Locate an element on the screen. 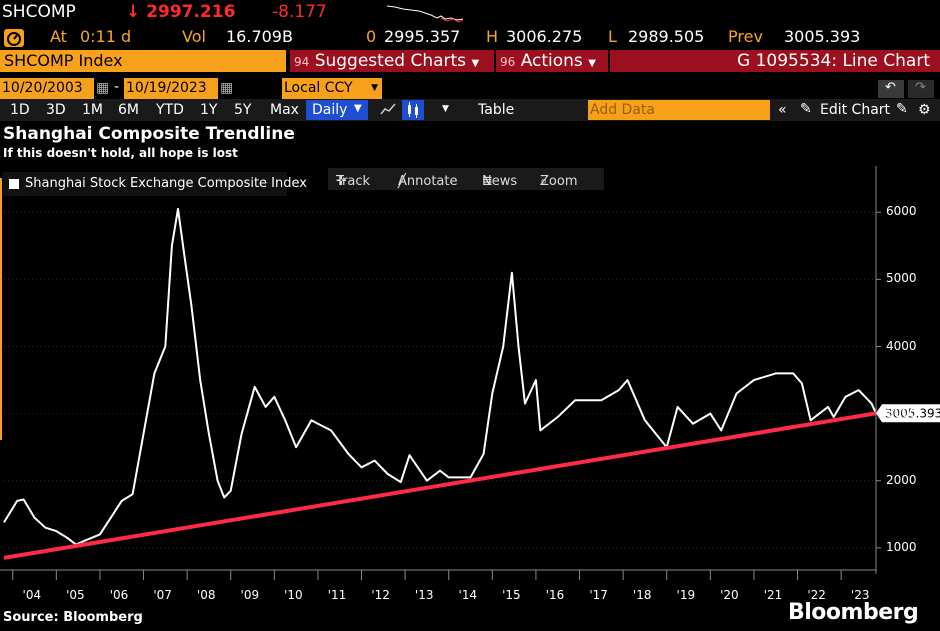 This screenshot has height=631, width=940. range-5y: 5Y is located at coordinates (243, 110).